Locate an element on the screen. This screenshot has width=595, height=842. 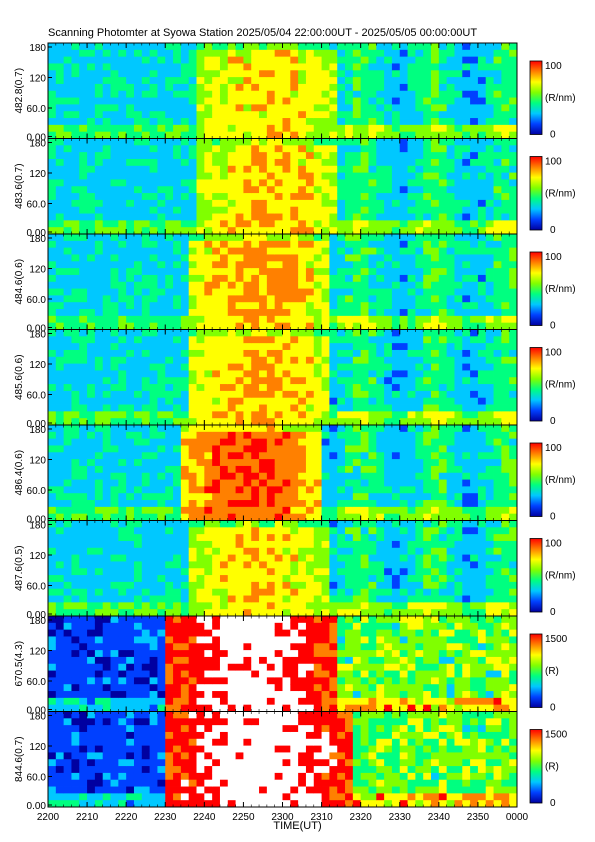
y-tick-label: 120 is located at coordinates (37, 79).